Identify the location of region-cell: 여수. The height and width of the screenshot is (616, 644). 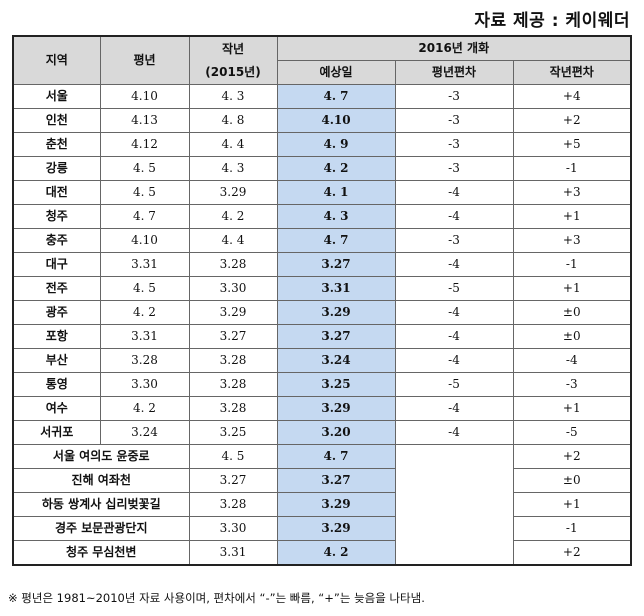
(56, 408).